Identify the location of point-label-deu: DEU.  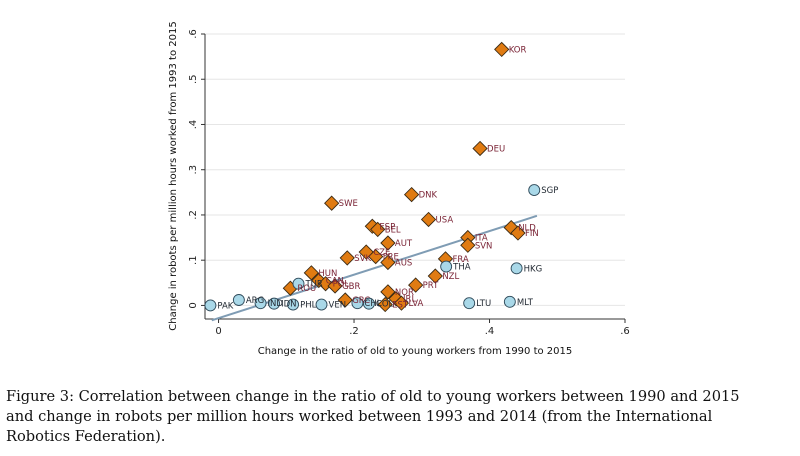
(496, 149).